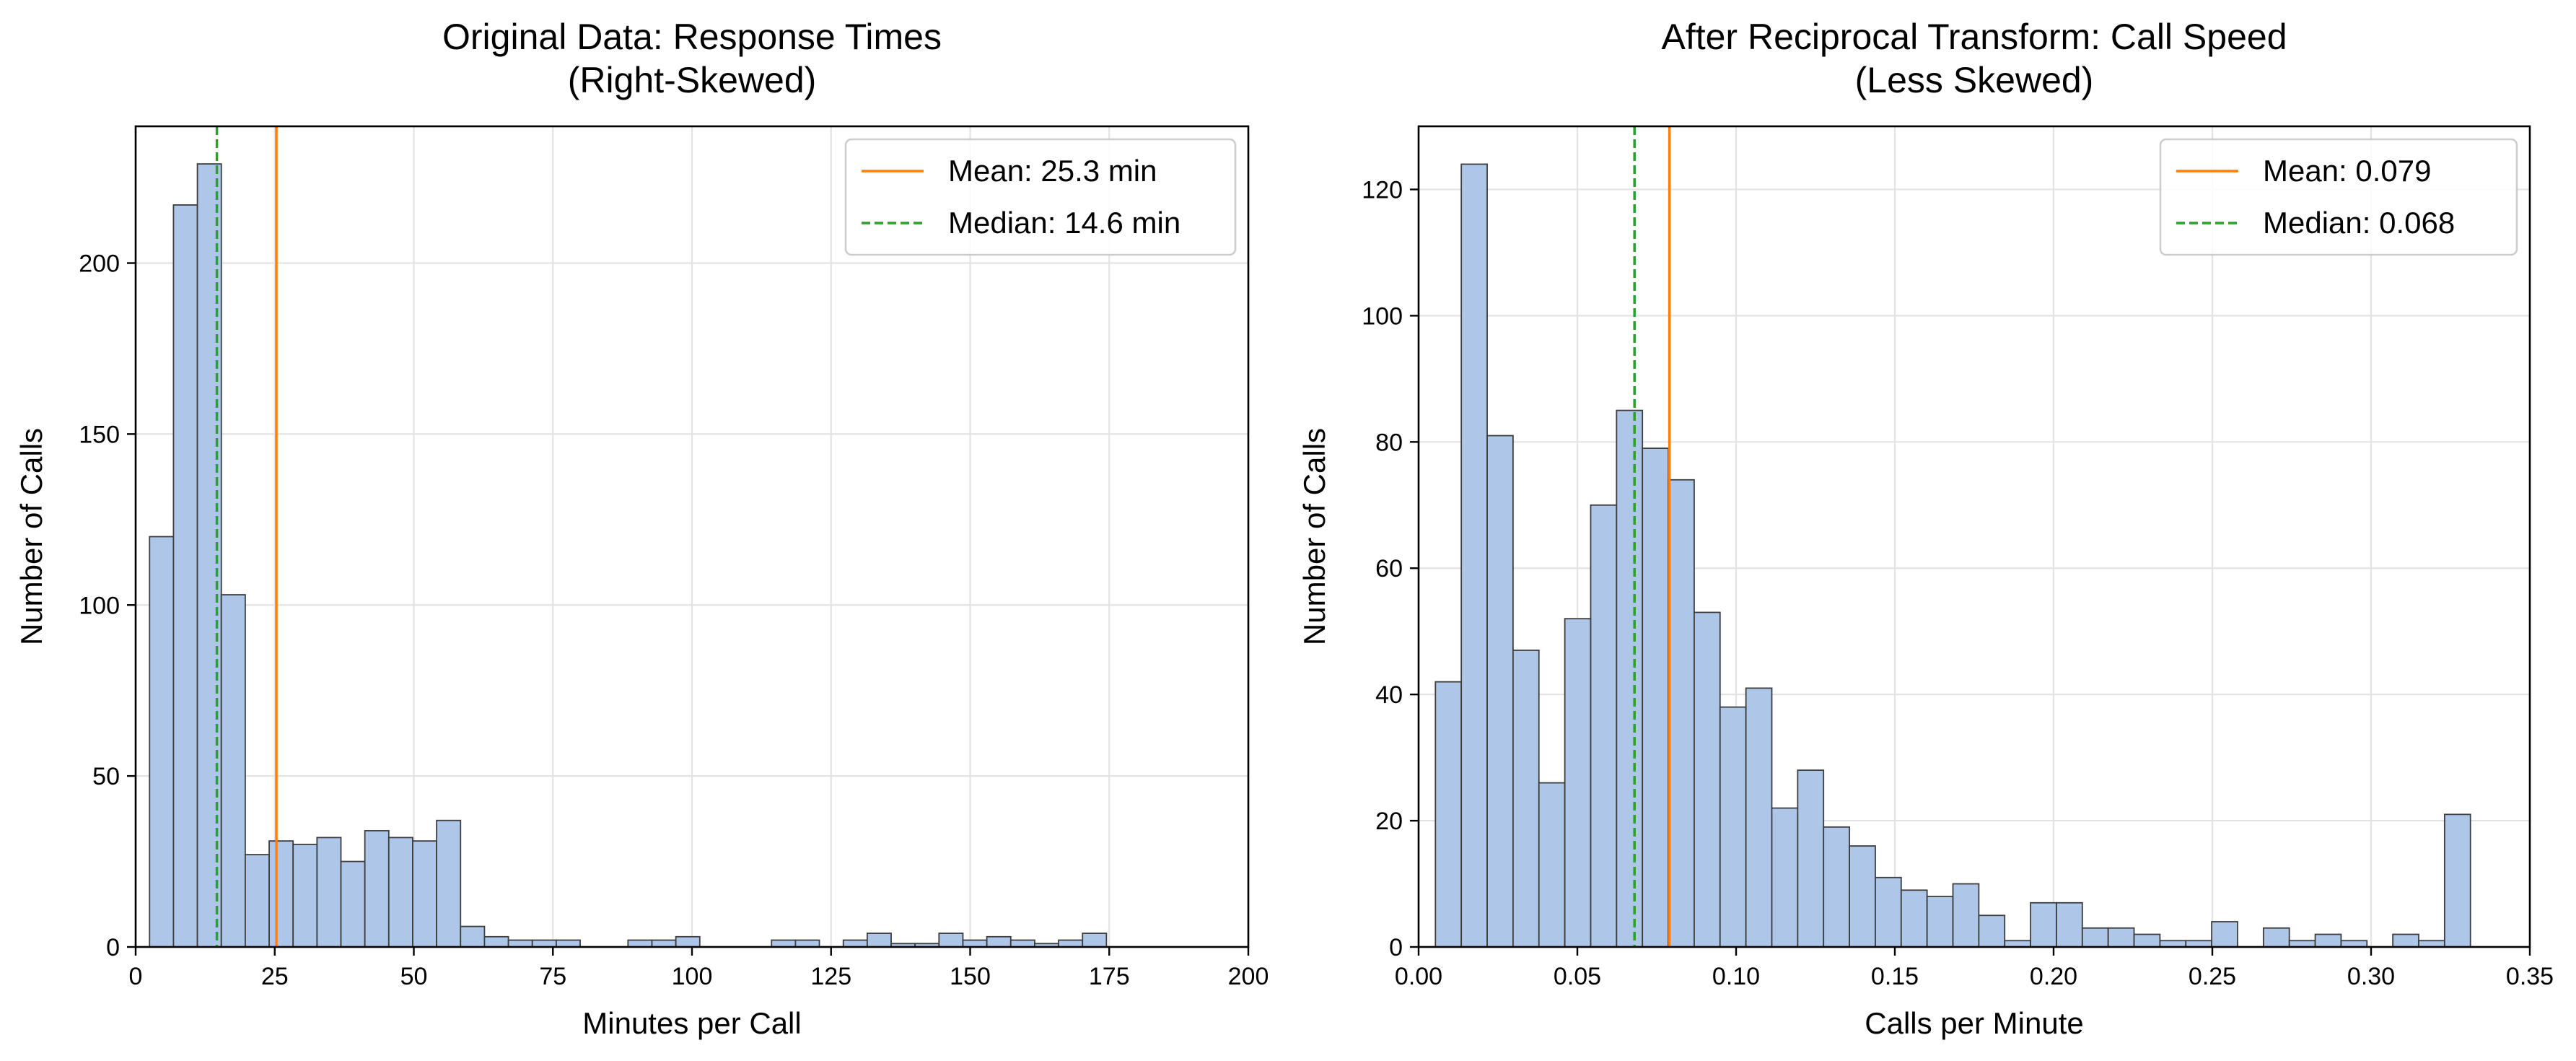  What do you see at coordinates (136, 976) in the screenshot?
I see `x-tick-label: 0` at bounding box center [136, 976].